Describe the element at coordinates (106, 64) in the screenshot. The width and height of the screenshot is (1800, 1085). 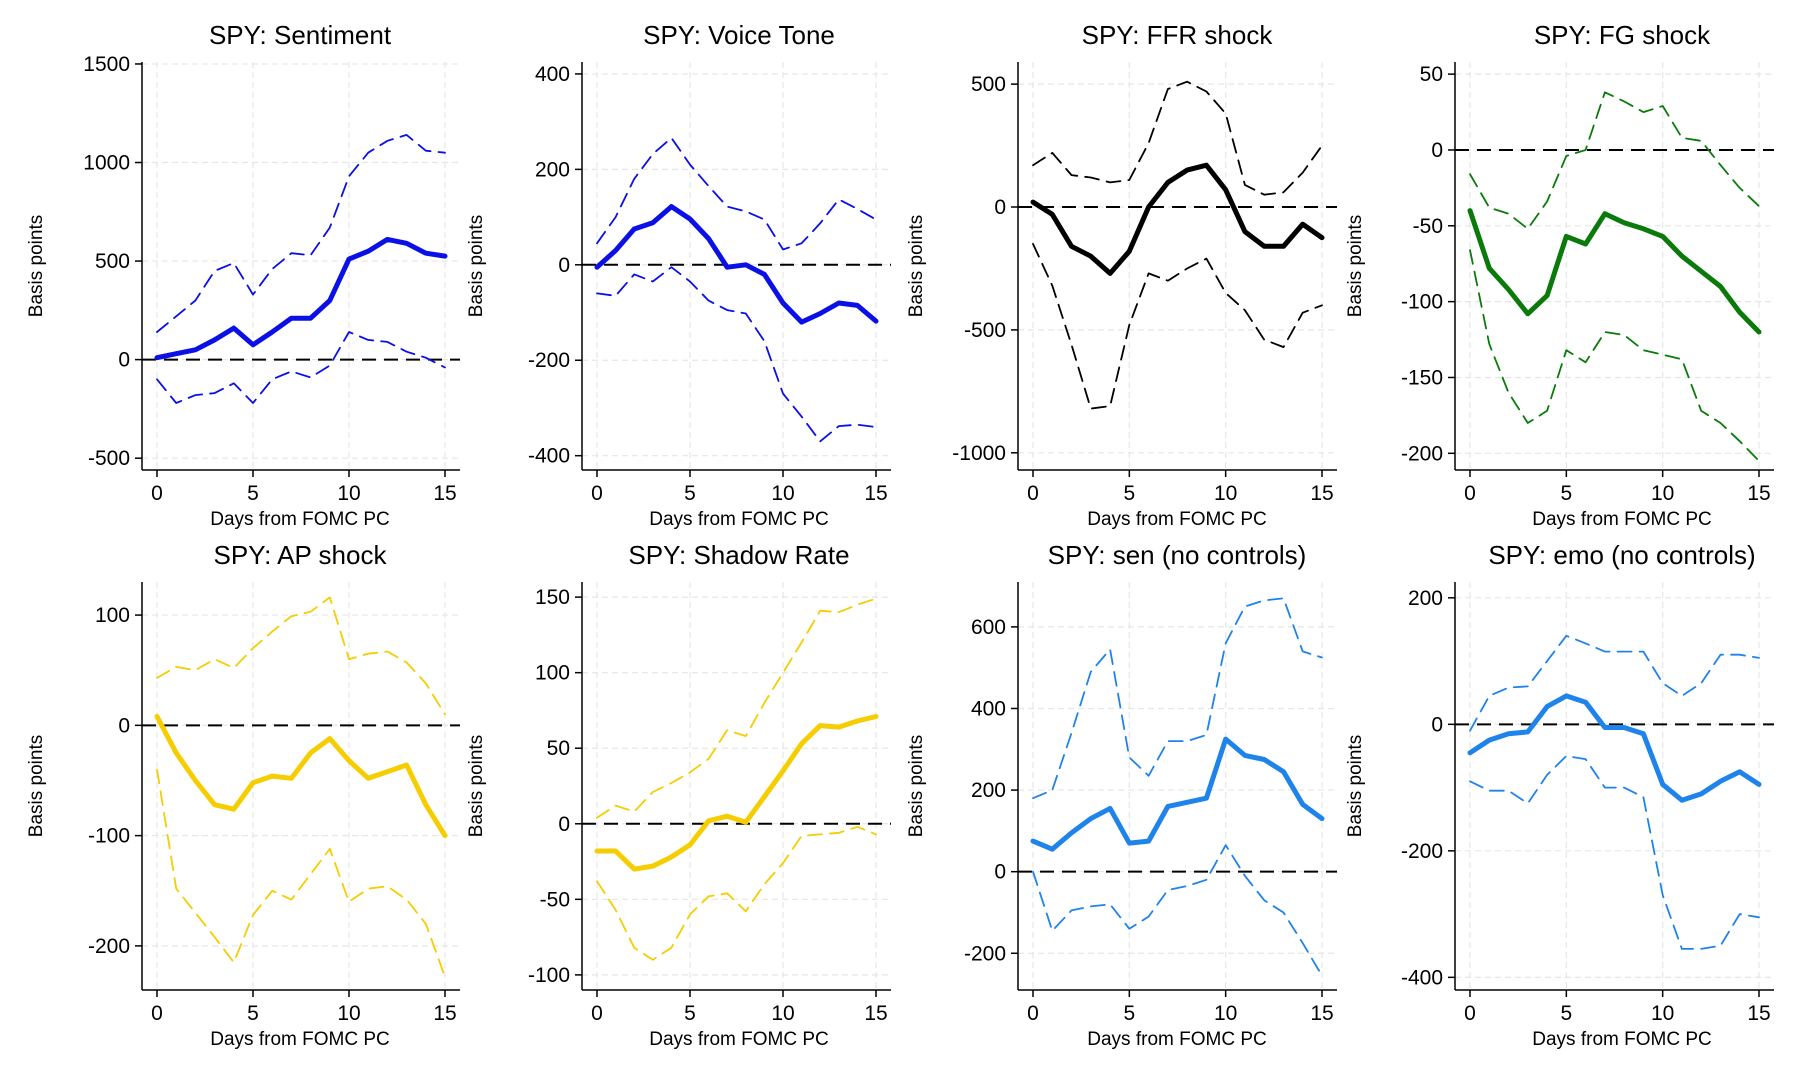
I see `y-tick-label: 1500` at that location.